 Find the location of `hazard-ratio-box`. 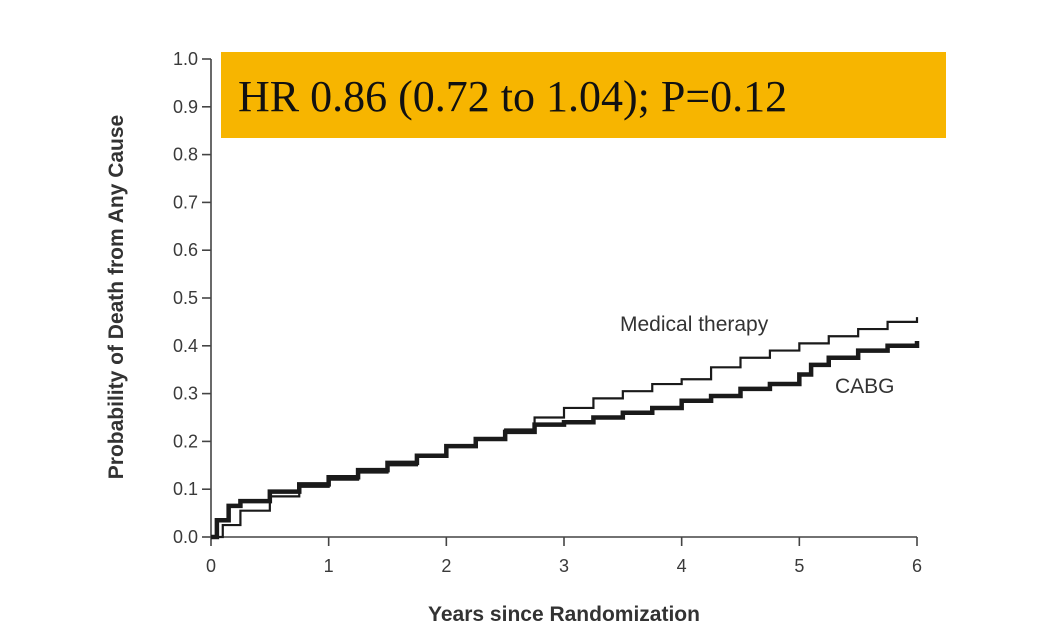

hazard-ratio-box is located at coordinates (583, 95).